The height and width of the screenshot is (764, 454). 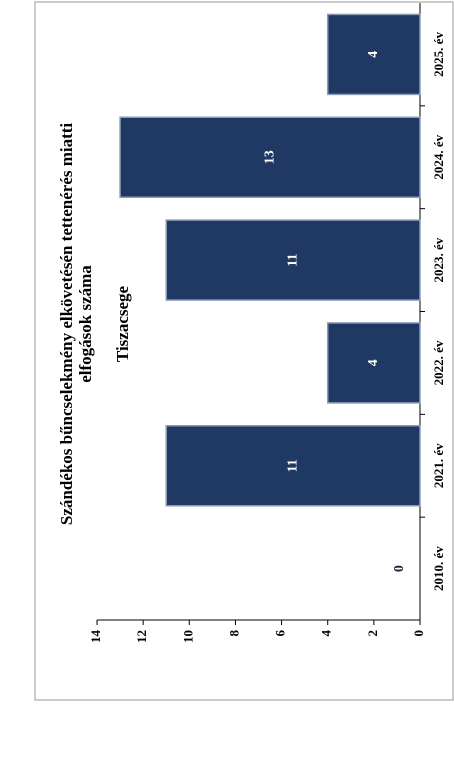 What do you see at coordinates (438, 54) in the screenshot?
I see `x-tick-label: 2025. év` at bounding box center [438, 54].